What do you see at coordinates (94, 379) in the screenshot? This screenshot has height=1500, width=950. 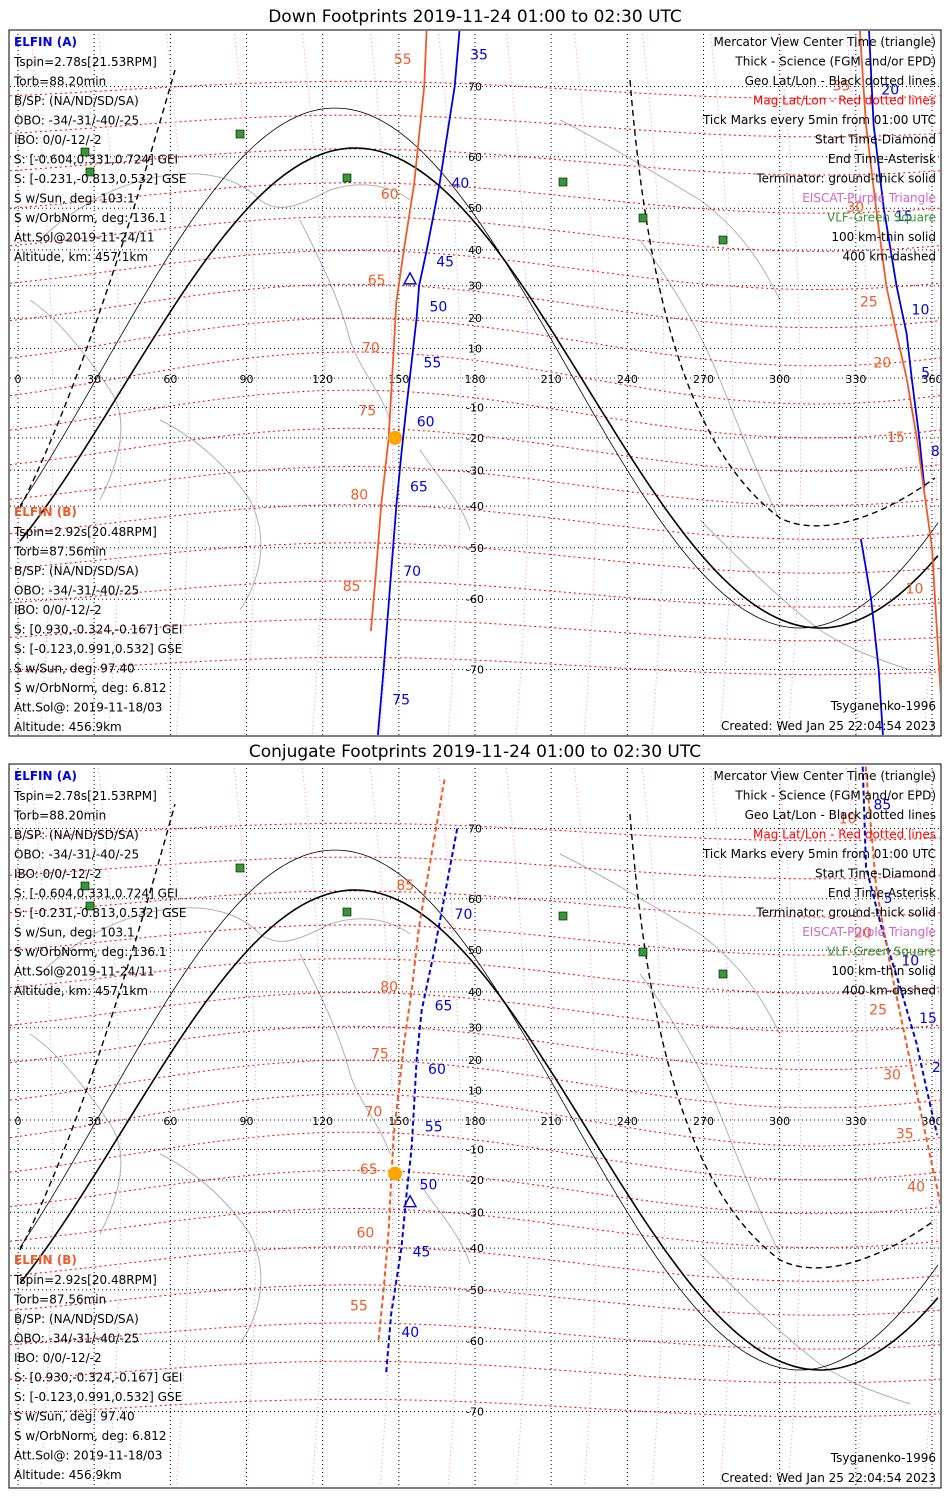 I see `lon-tick-label: 30` at bounding box center [94, 379].